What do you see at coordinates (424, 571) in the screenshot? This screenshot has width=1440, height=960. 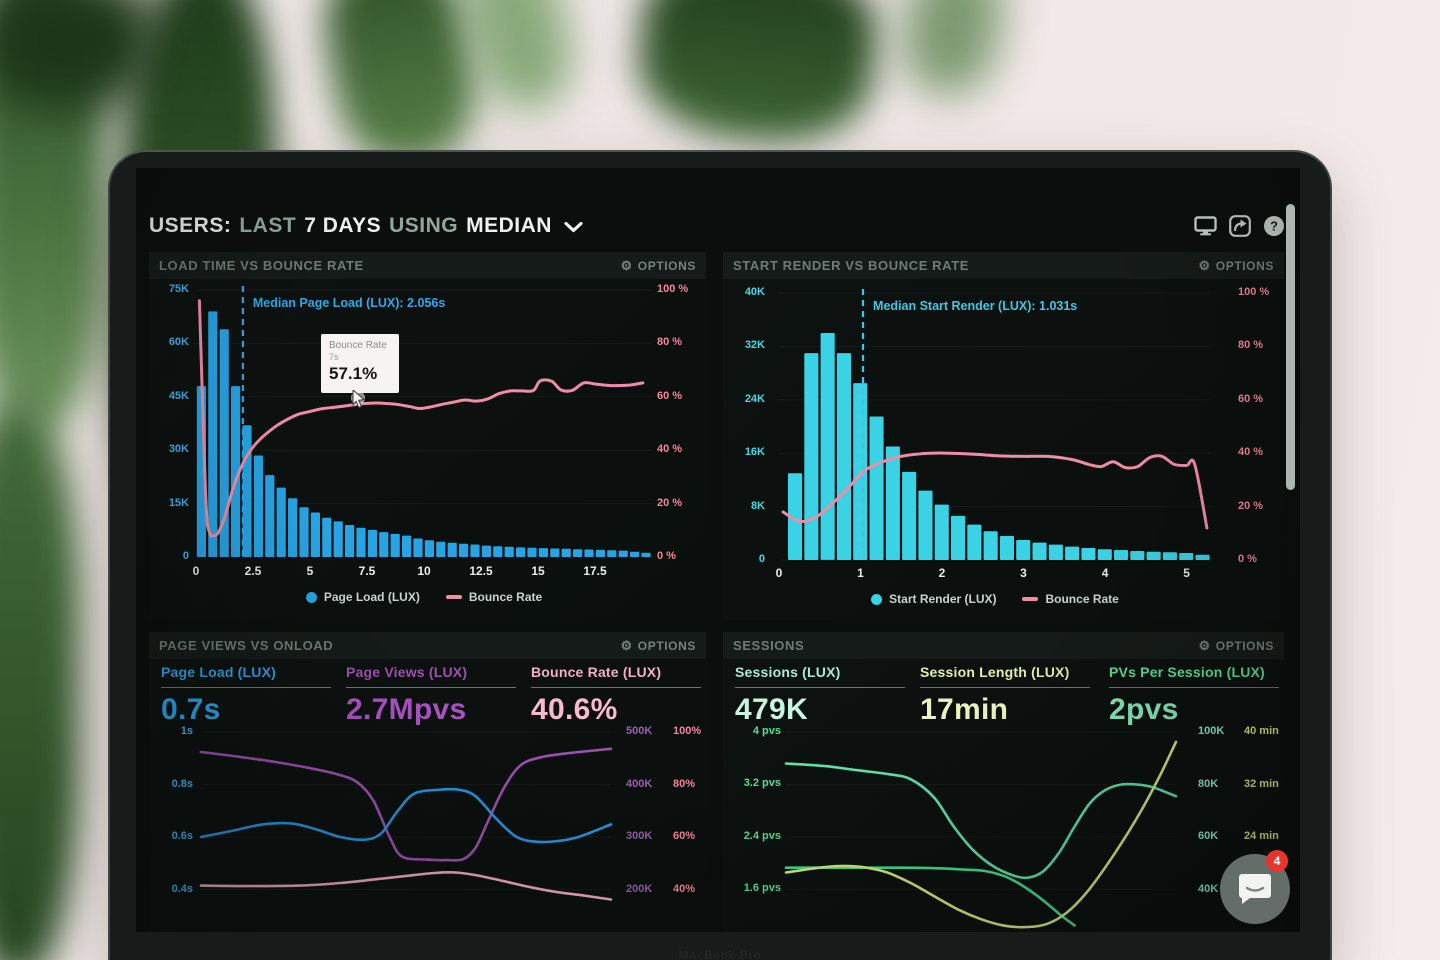 I see `axis-tick: 10` at bounding box center [424, 571].